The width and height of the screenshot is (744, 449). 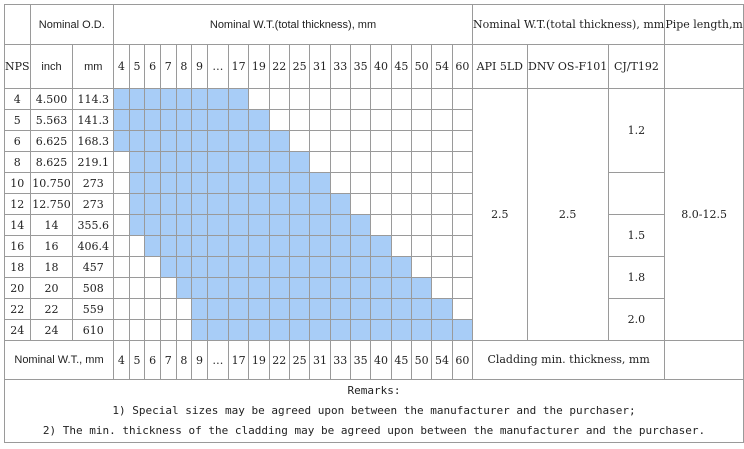 I want to click on inch-header: inch, so click(x=51, y=66).